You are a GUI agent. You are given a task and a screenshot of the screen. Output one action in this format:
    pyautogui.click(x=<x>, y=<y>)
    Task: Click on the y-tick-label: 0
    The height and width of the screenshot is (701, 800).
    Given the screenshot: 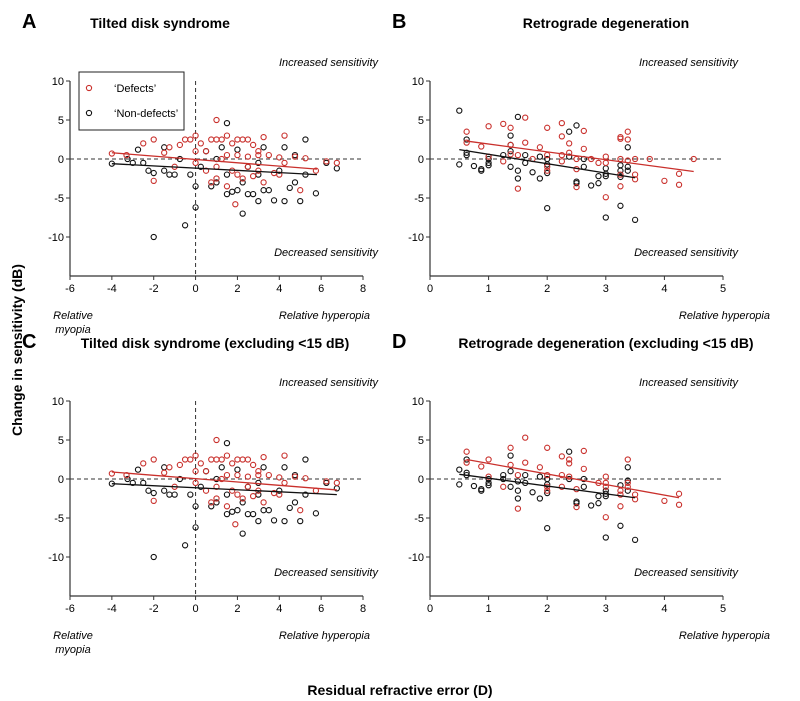 What is the action you would take?
    pyautogui.click(x=421, y=160)
    